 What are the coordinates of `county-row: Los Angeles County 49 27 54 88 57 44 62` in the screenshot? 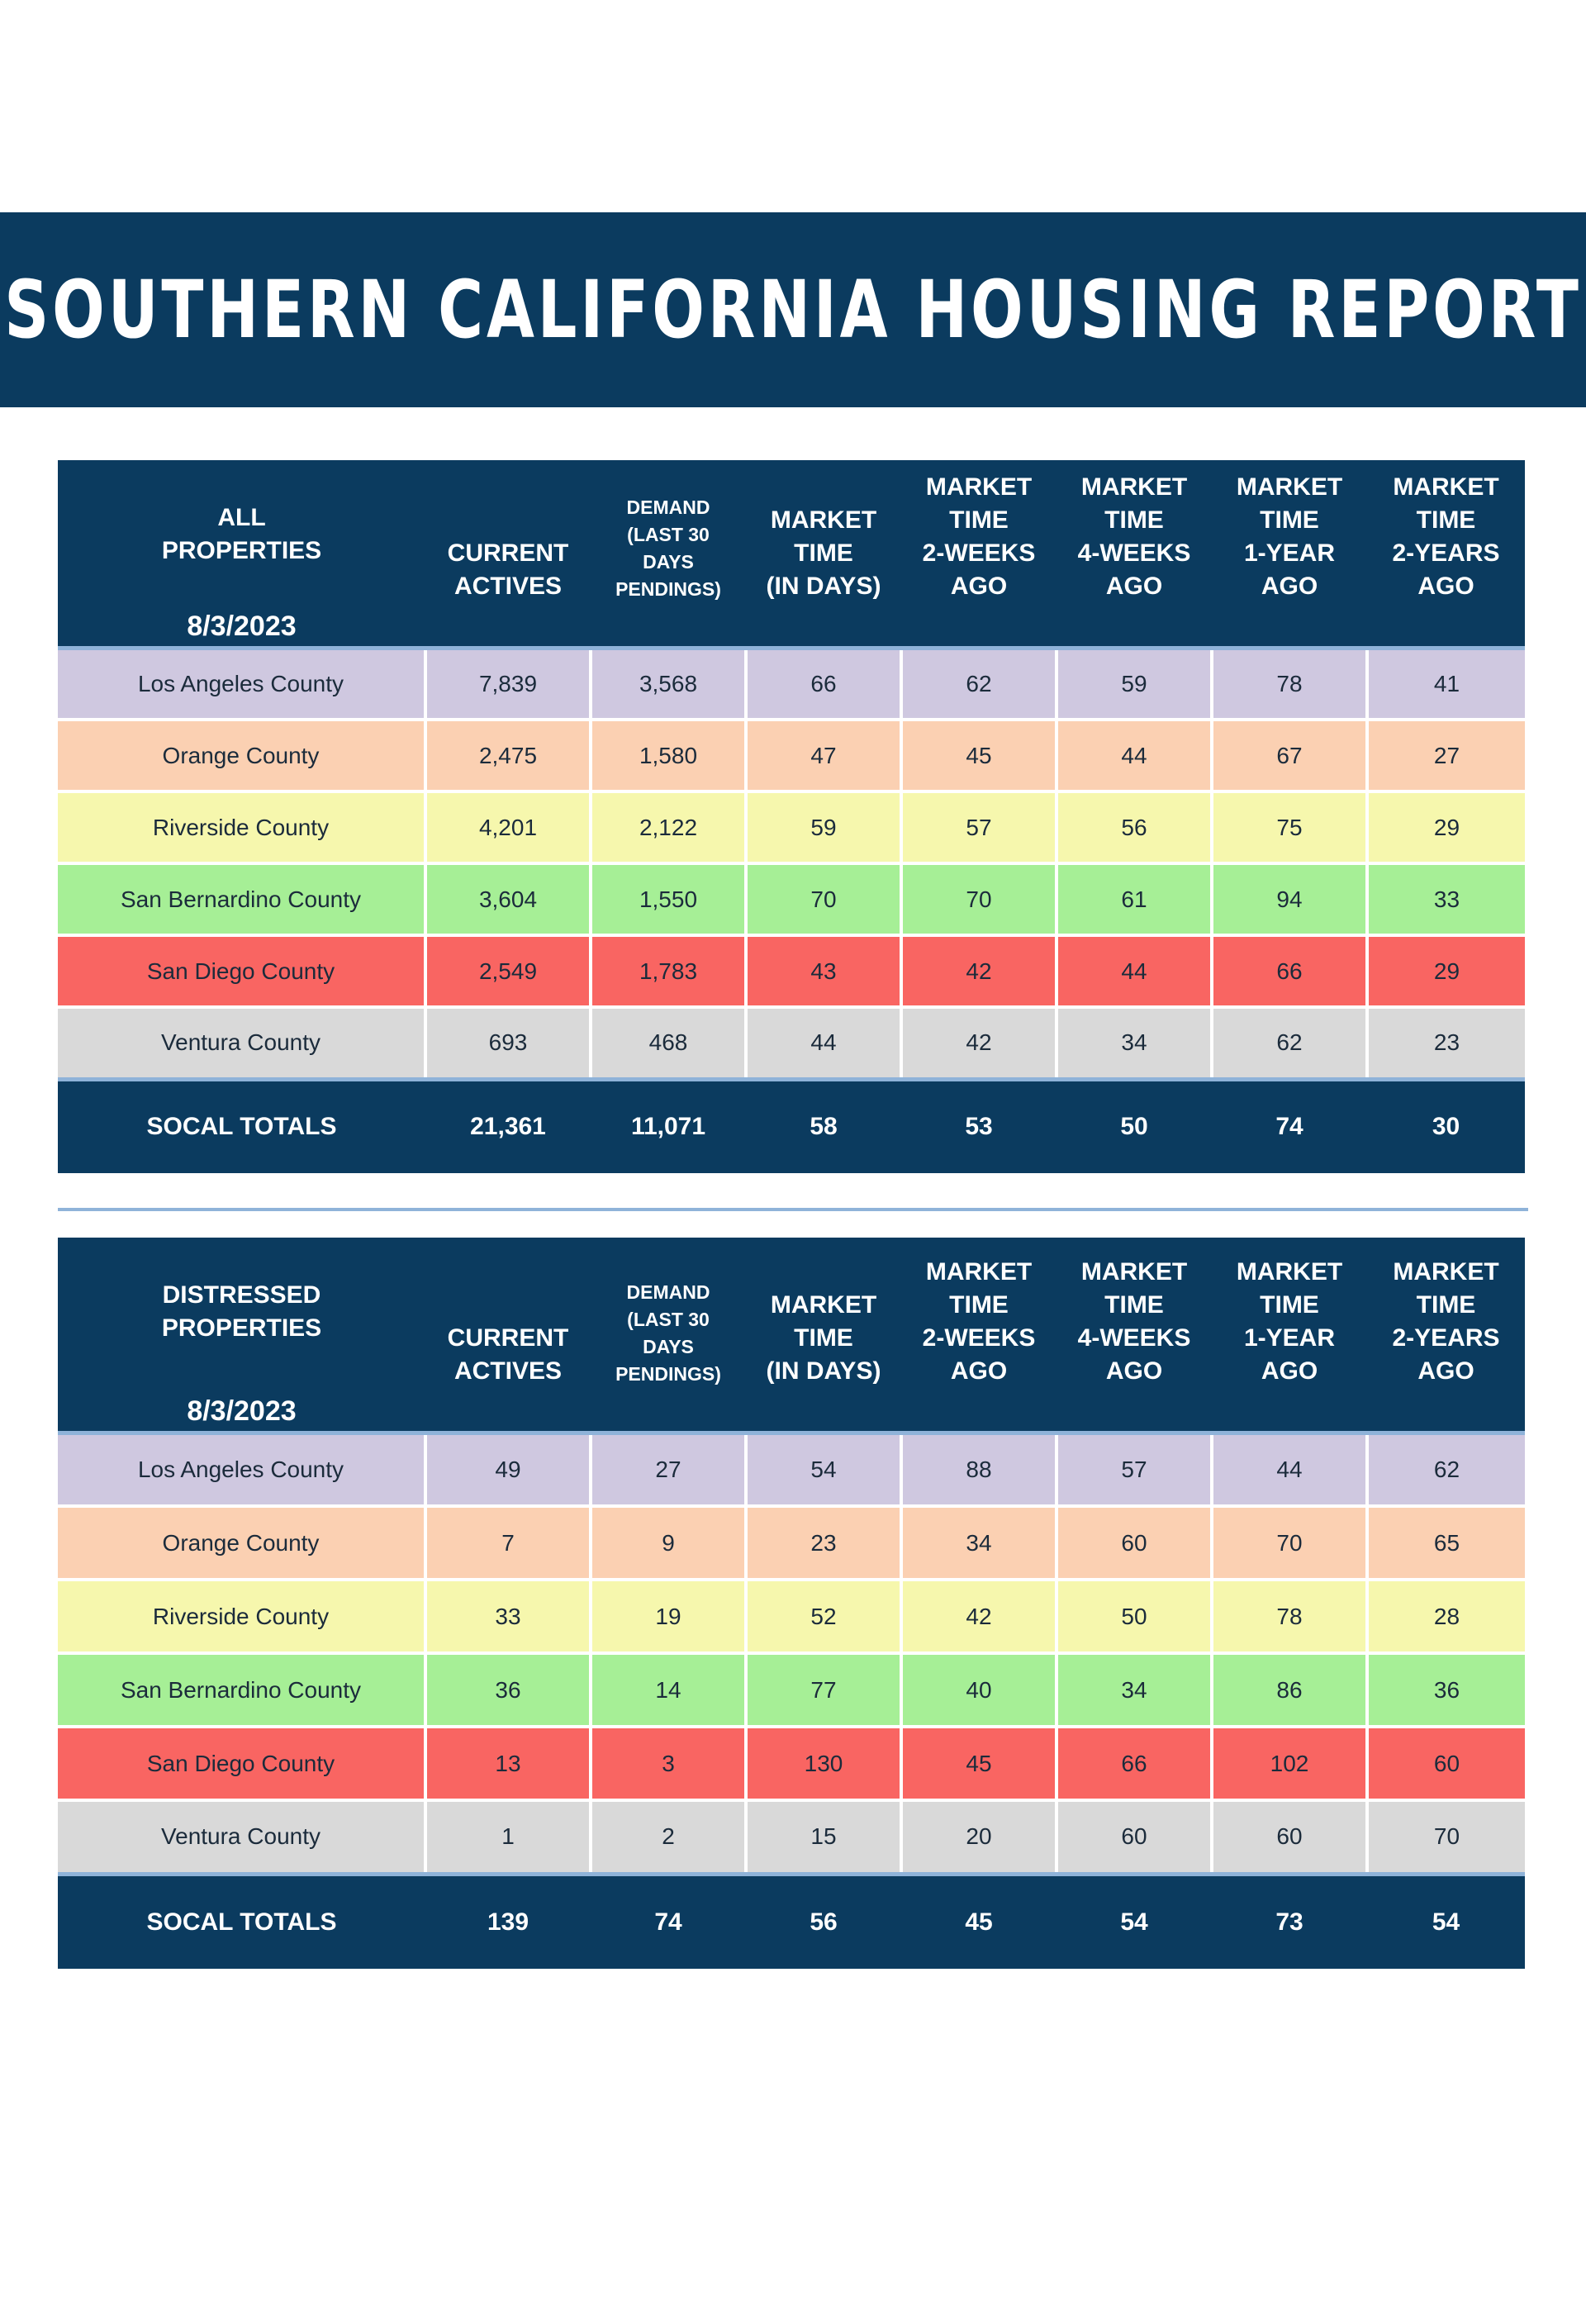 It's located at (791, 1468).